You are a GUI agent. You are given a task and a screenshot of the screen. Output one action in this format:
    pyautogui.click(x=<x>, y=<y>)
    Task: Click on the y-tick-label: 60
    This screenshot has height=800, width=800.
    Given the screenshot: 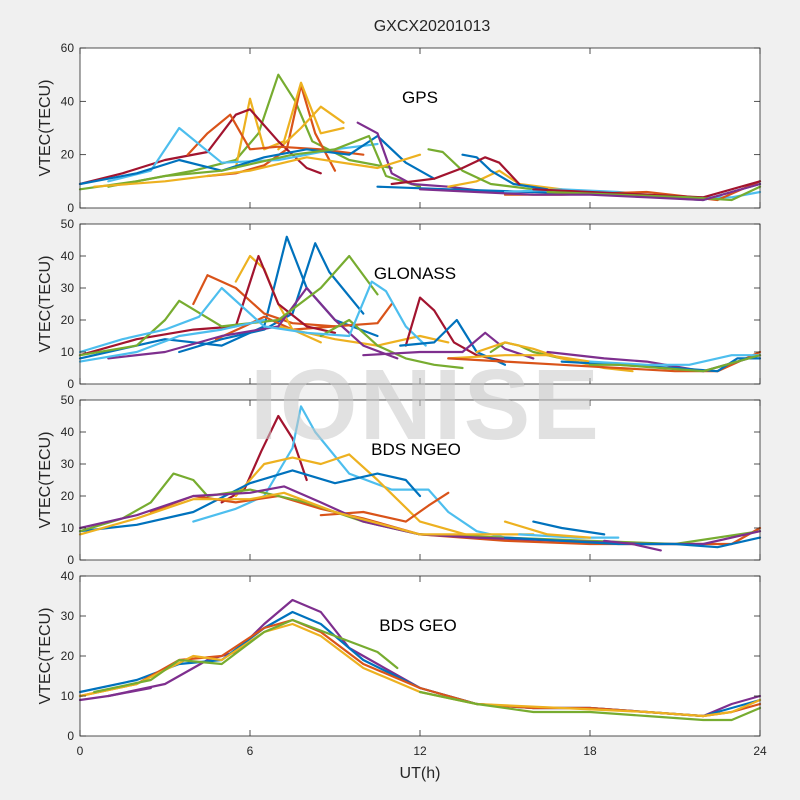 What is the action you would take?
    pyautogui.click(x=68, y=48)
    